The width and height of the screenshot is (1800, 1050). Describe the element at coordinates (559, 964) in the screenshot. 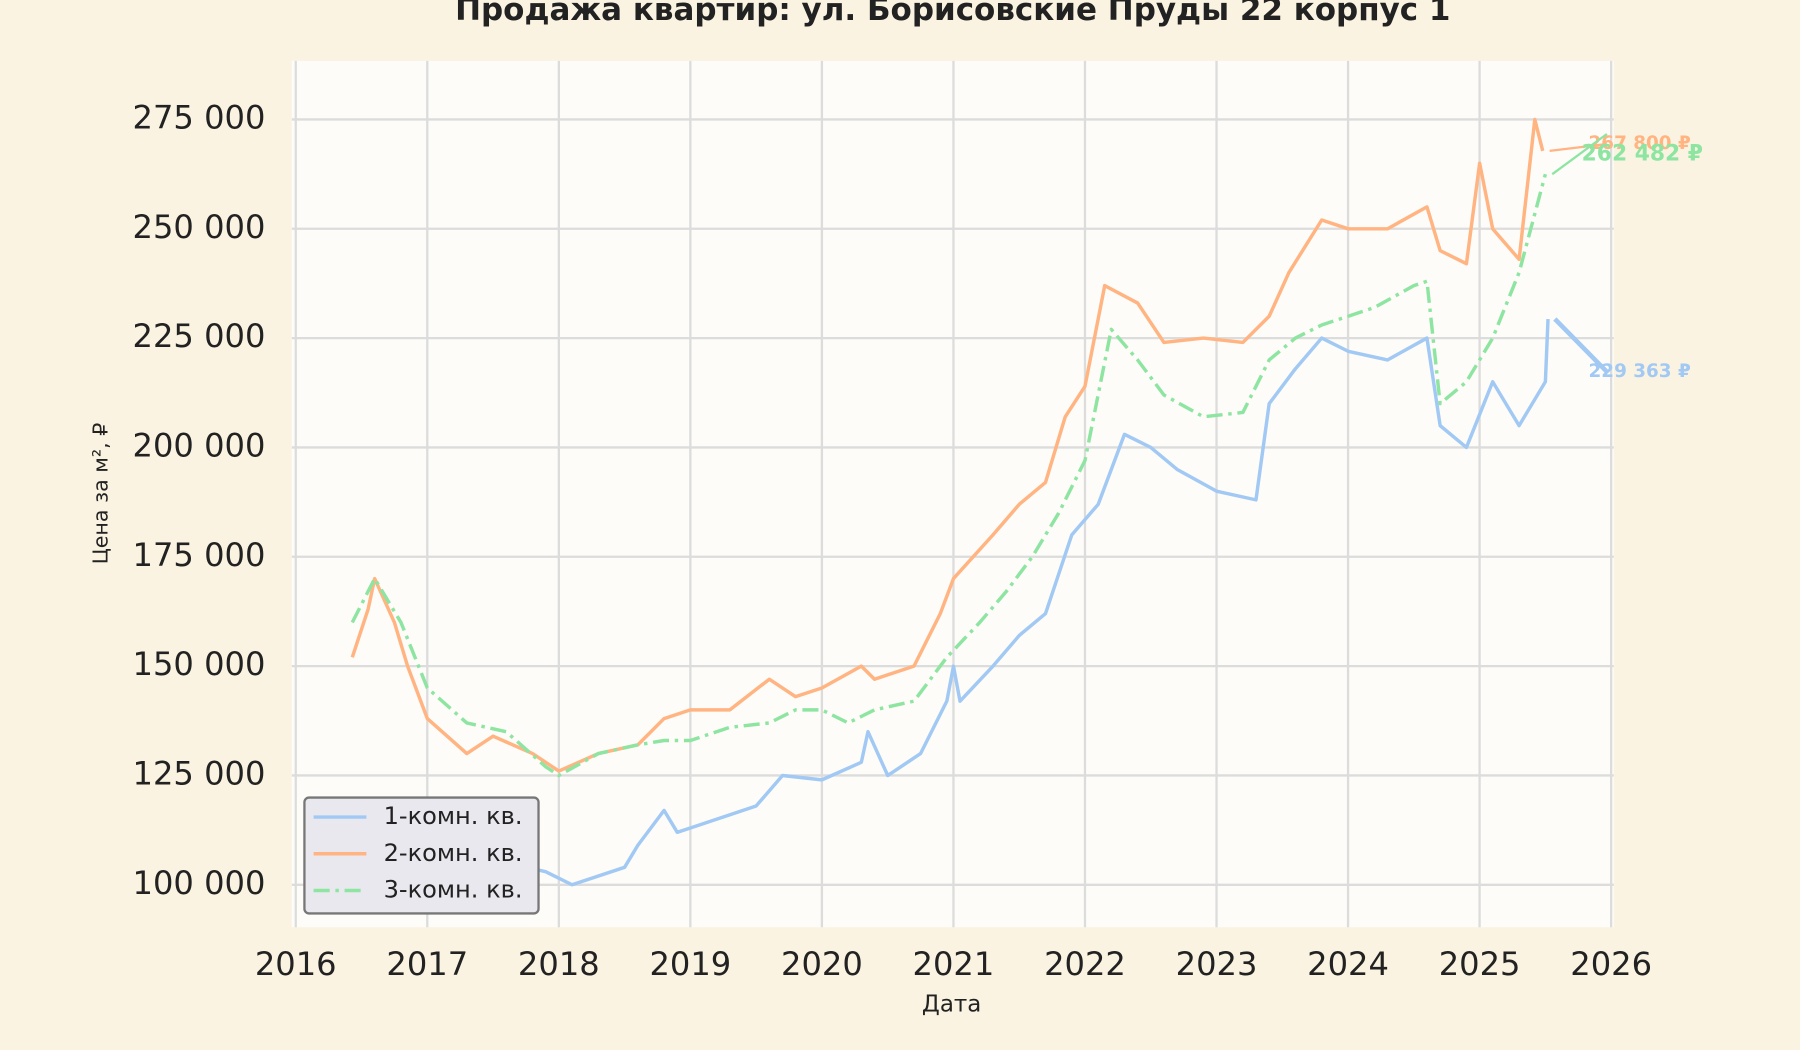

I see `x-tick-label: 2018` at that location.